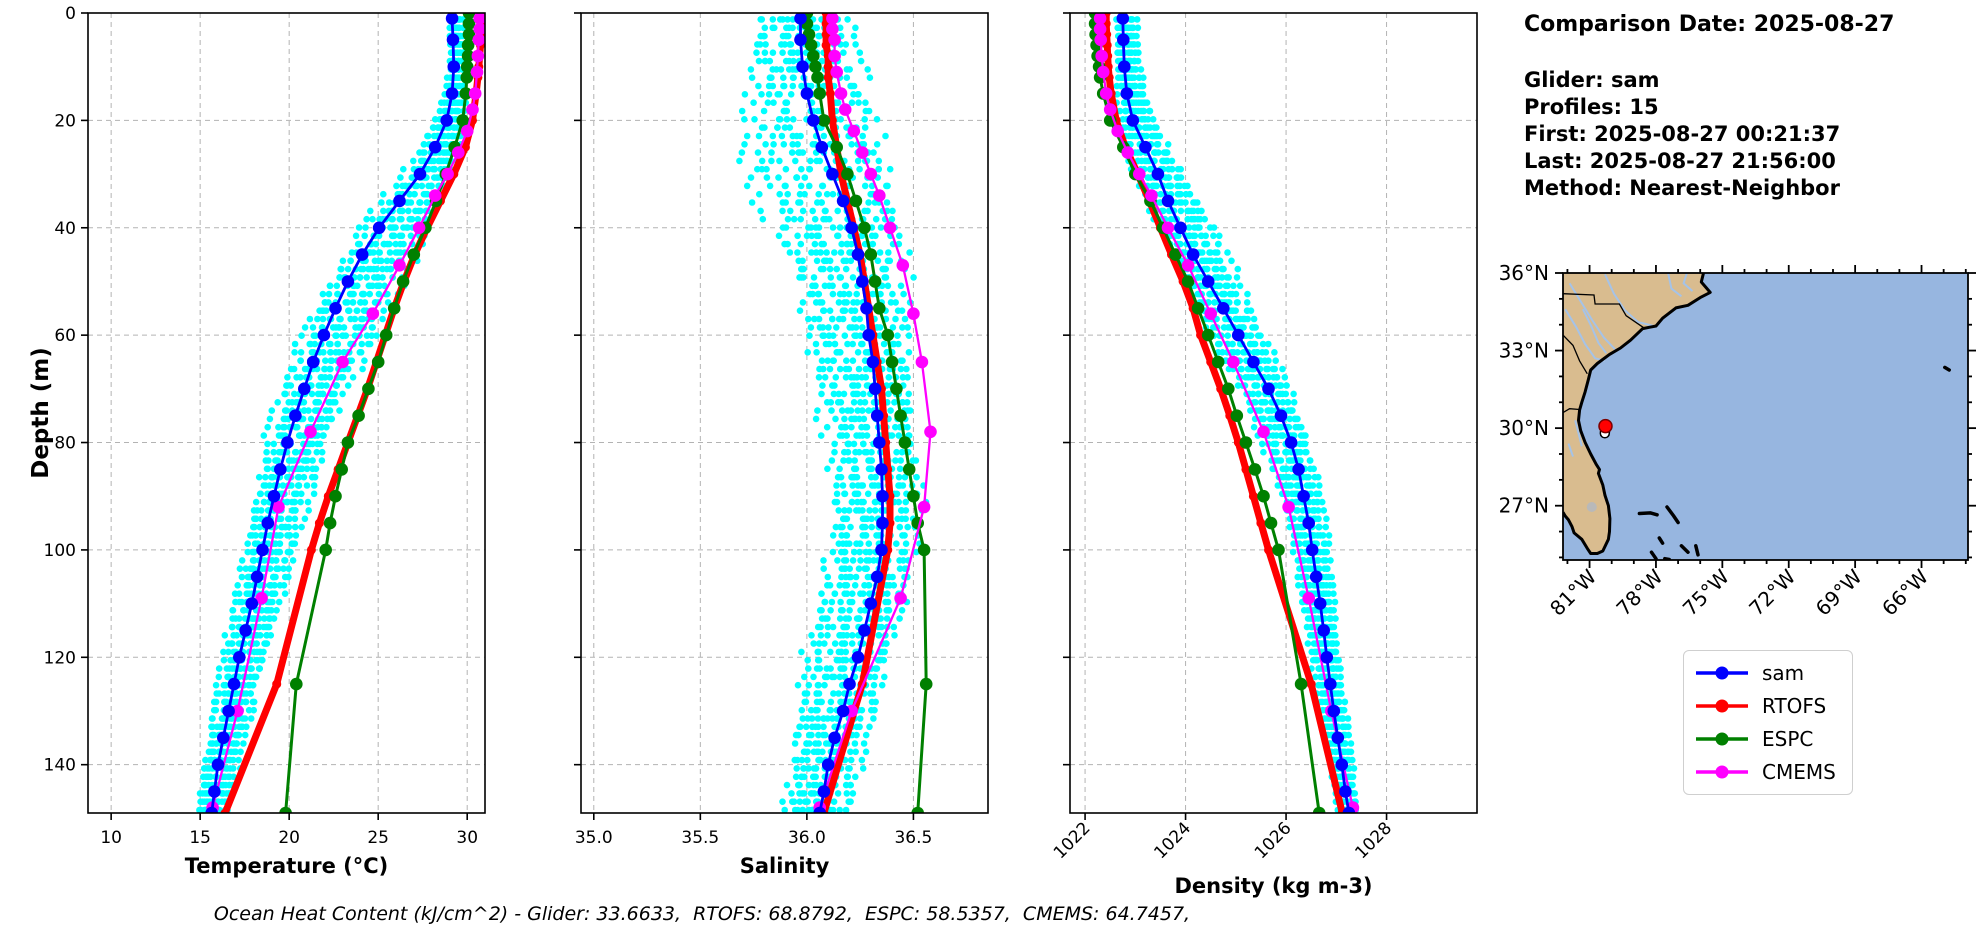 This screenshot has width=1978, height=934. What do you see at coordinates (807, 838) in the screenshot?
I see `svg-text: 36.0` at bounding box center [807, 838].